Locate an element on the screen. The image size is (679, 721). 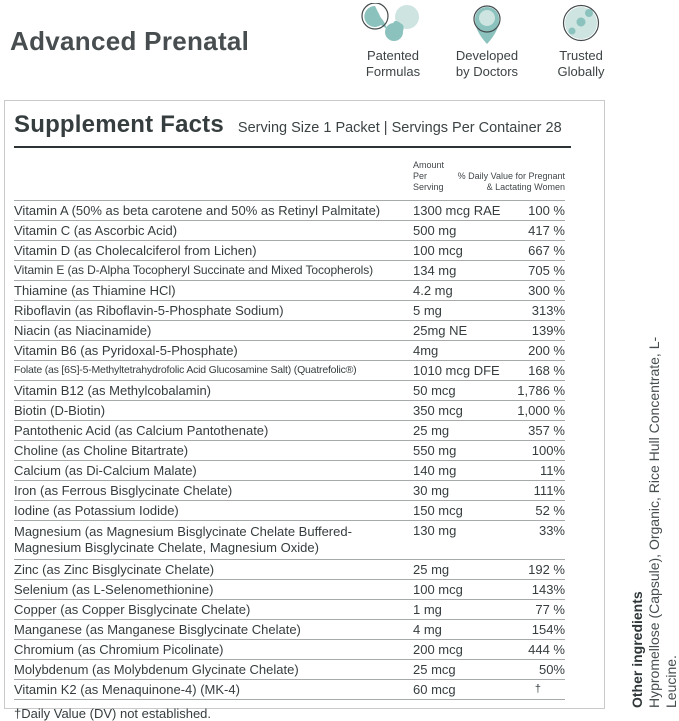
amount-header-line2: Serving is located at coordinates (428, 187).